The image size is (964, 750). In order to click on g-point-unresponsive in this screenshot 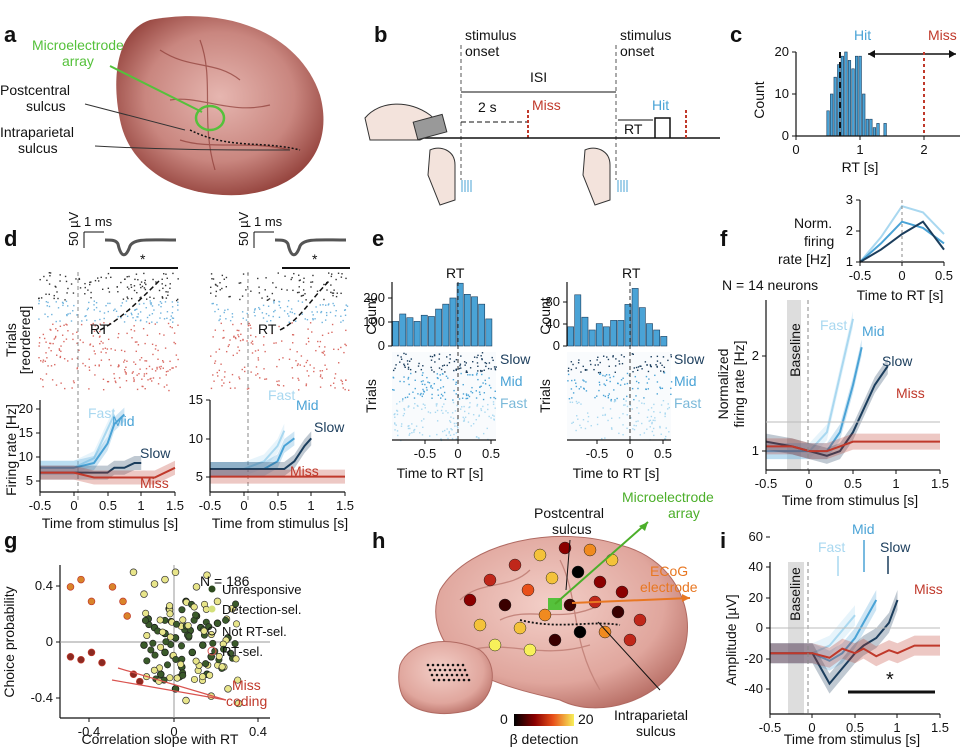, I will do `click(153, 643)`.